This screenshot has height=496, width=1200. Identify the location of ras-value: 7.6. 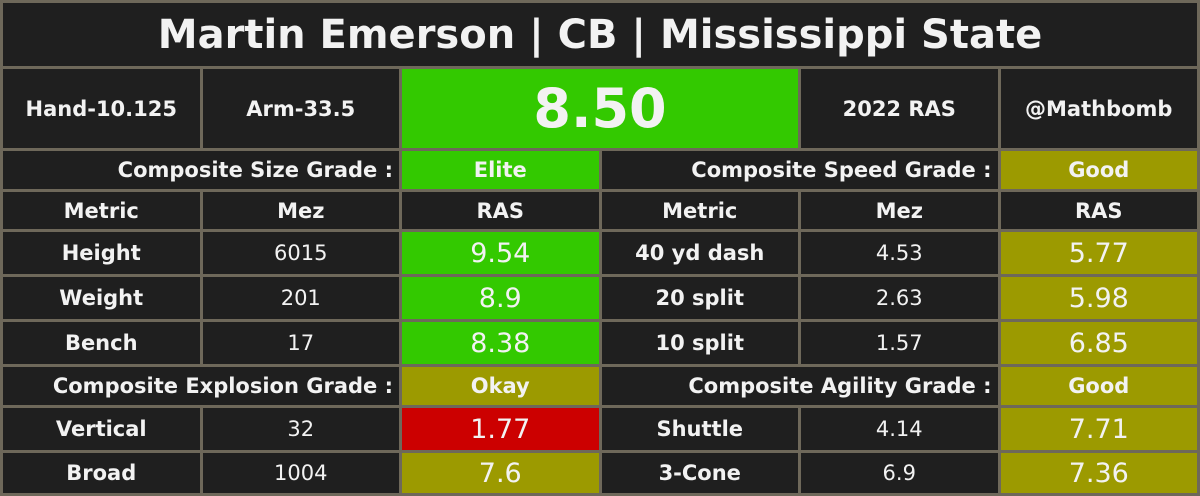
(500, 473).